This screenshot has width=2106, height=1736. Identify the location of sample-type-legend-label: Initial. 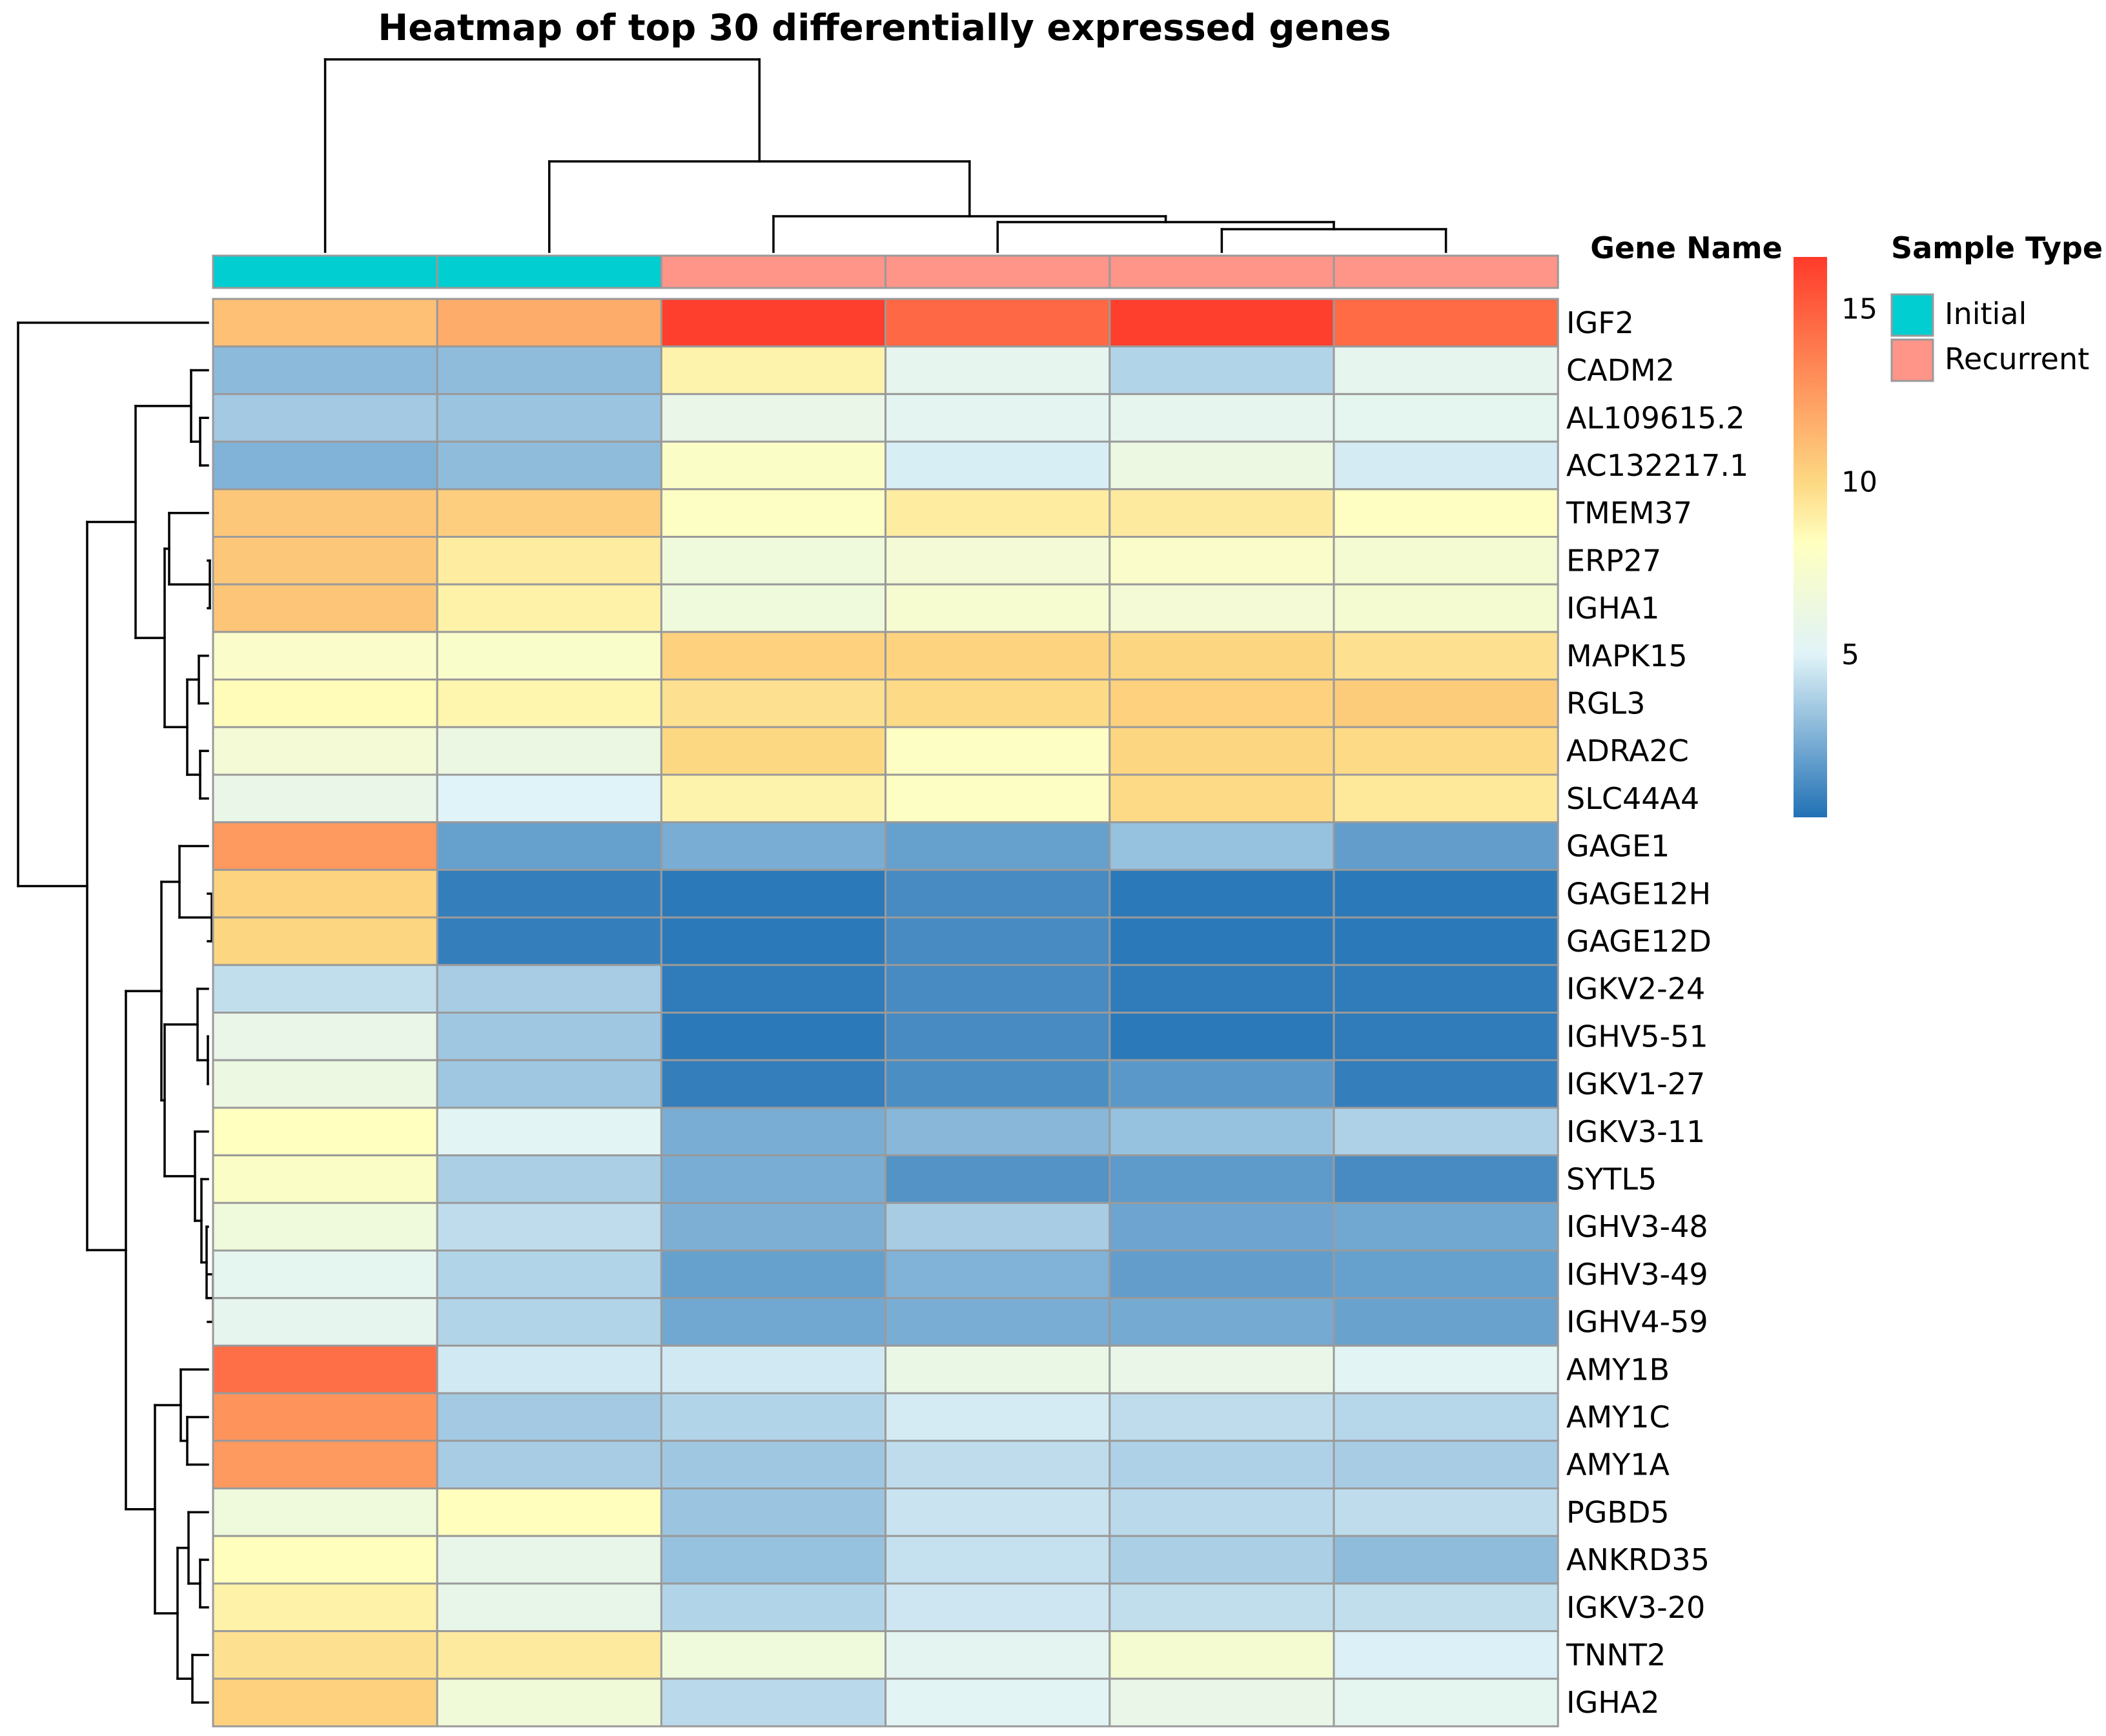
(1986, 313).